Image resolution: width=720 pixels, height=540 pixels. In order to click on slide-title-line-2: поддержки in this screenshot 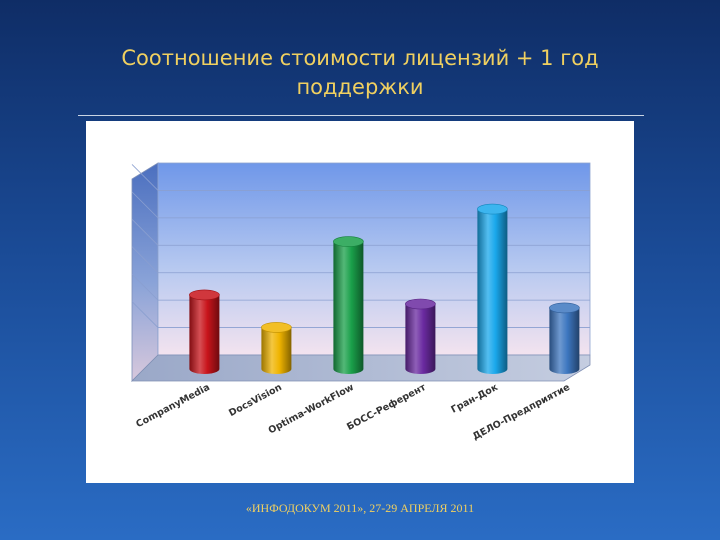, I will do `click(360, 87)`.